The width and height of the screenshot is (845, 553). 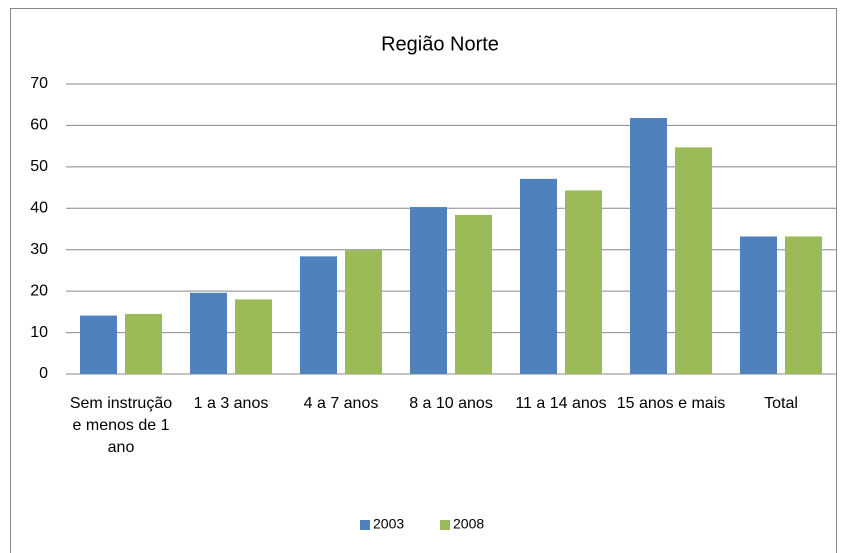 I want to click on x-tick-label: Total, so click(x=781, y=403).